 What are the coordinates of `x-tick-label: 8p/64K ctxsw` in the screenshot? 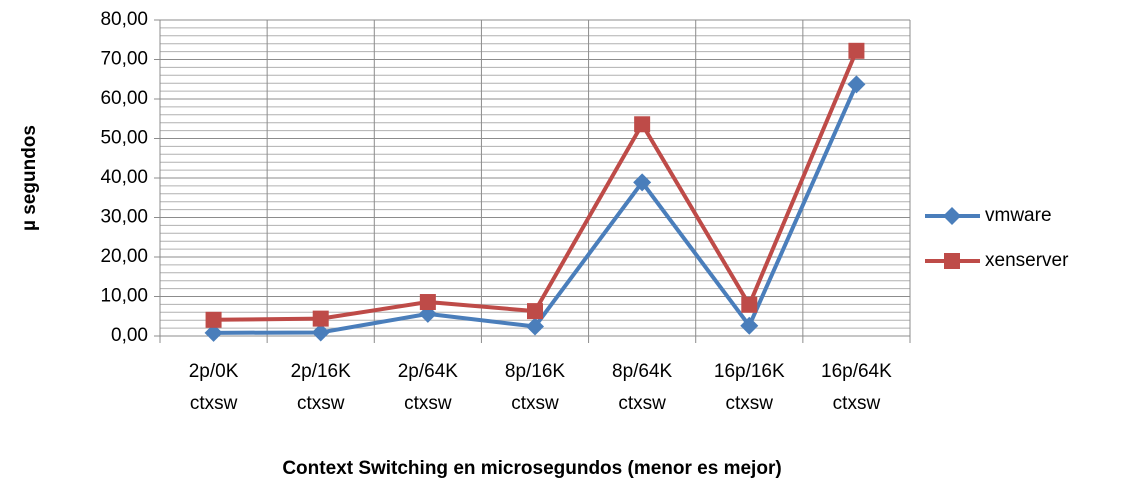 It's located at (642, 387).